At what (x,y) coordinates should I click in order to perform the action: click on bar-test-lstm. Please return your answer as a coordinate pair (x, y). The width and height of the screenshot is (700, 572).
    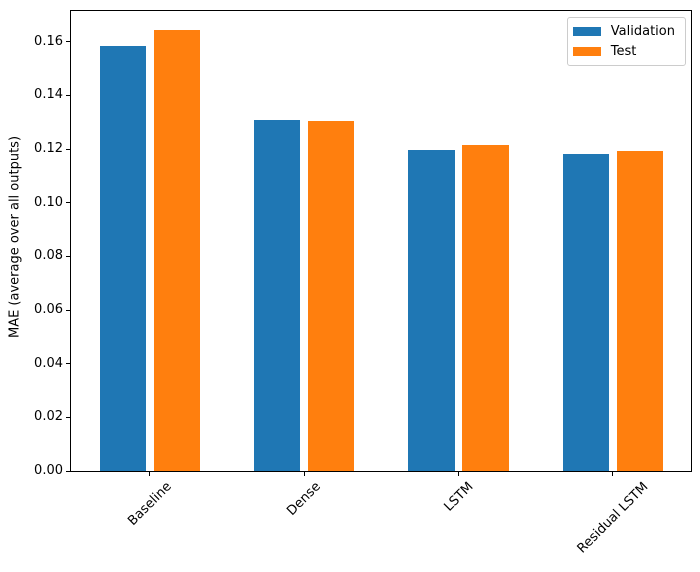
    Looking at the image, I should click on (485, 307).